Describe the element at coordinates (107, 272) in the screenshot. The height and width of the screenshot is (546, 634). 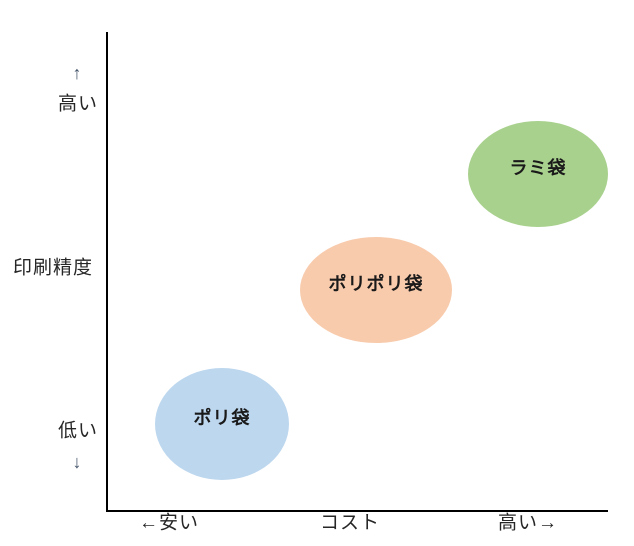
I see `y-axis-line` at that location.